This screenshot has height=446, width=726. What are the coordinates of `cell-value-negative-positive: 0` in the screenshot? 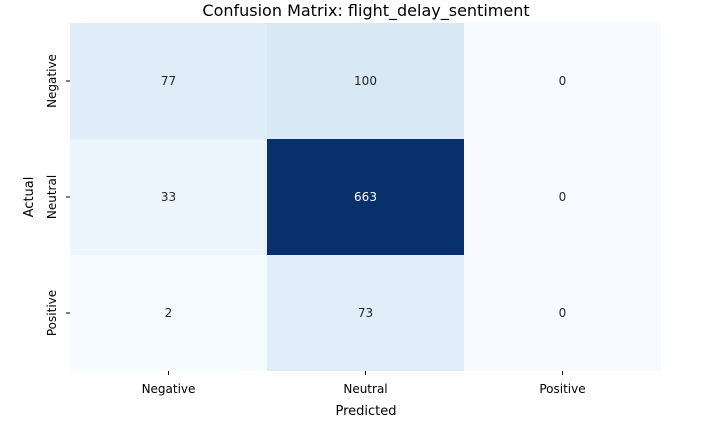 It's located at (563, 81).